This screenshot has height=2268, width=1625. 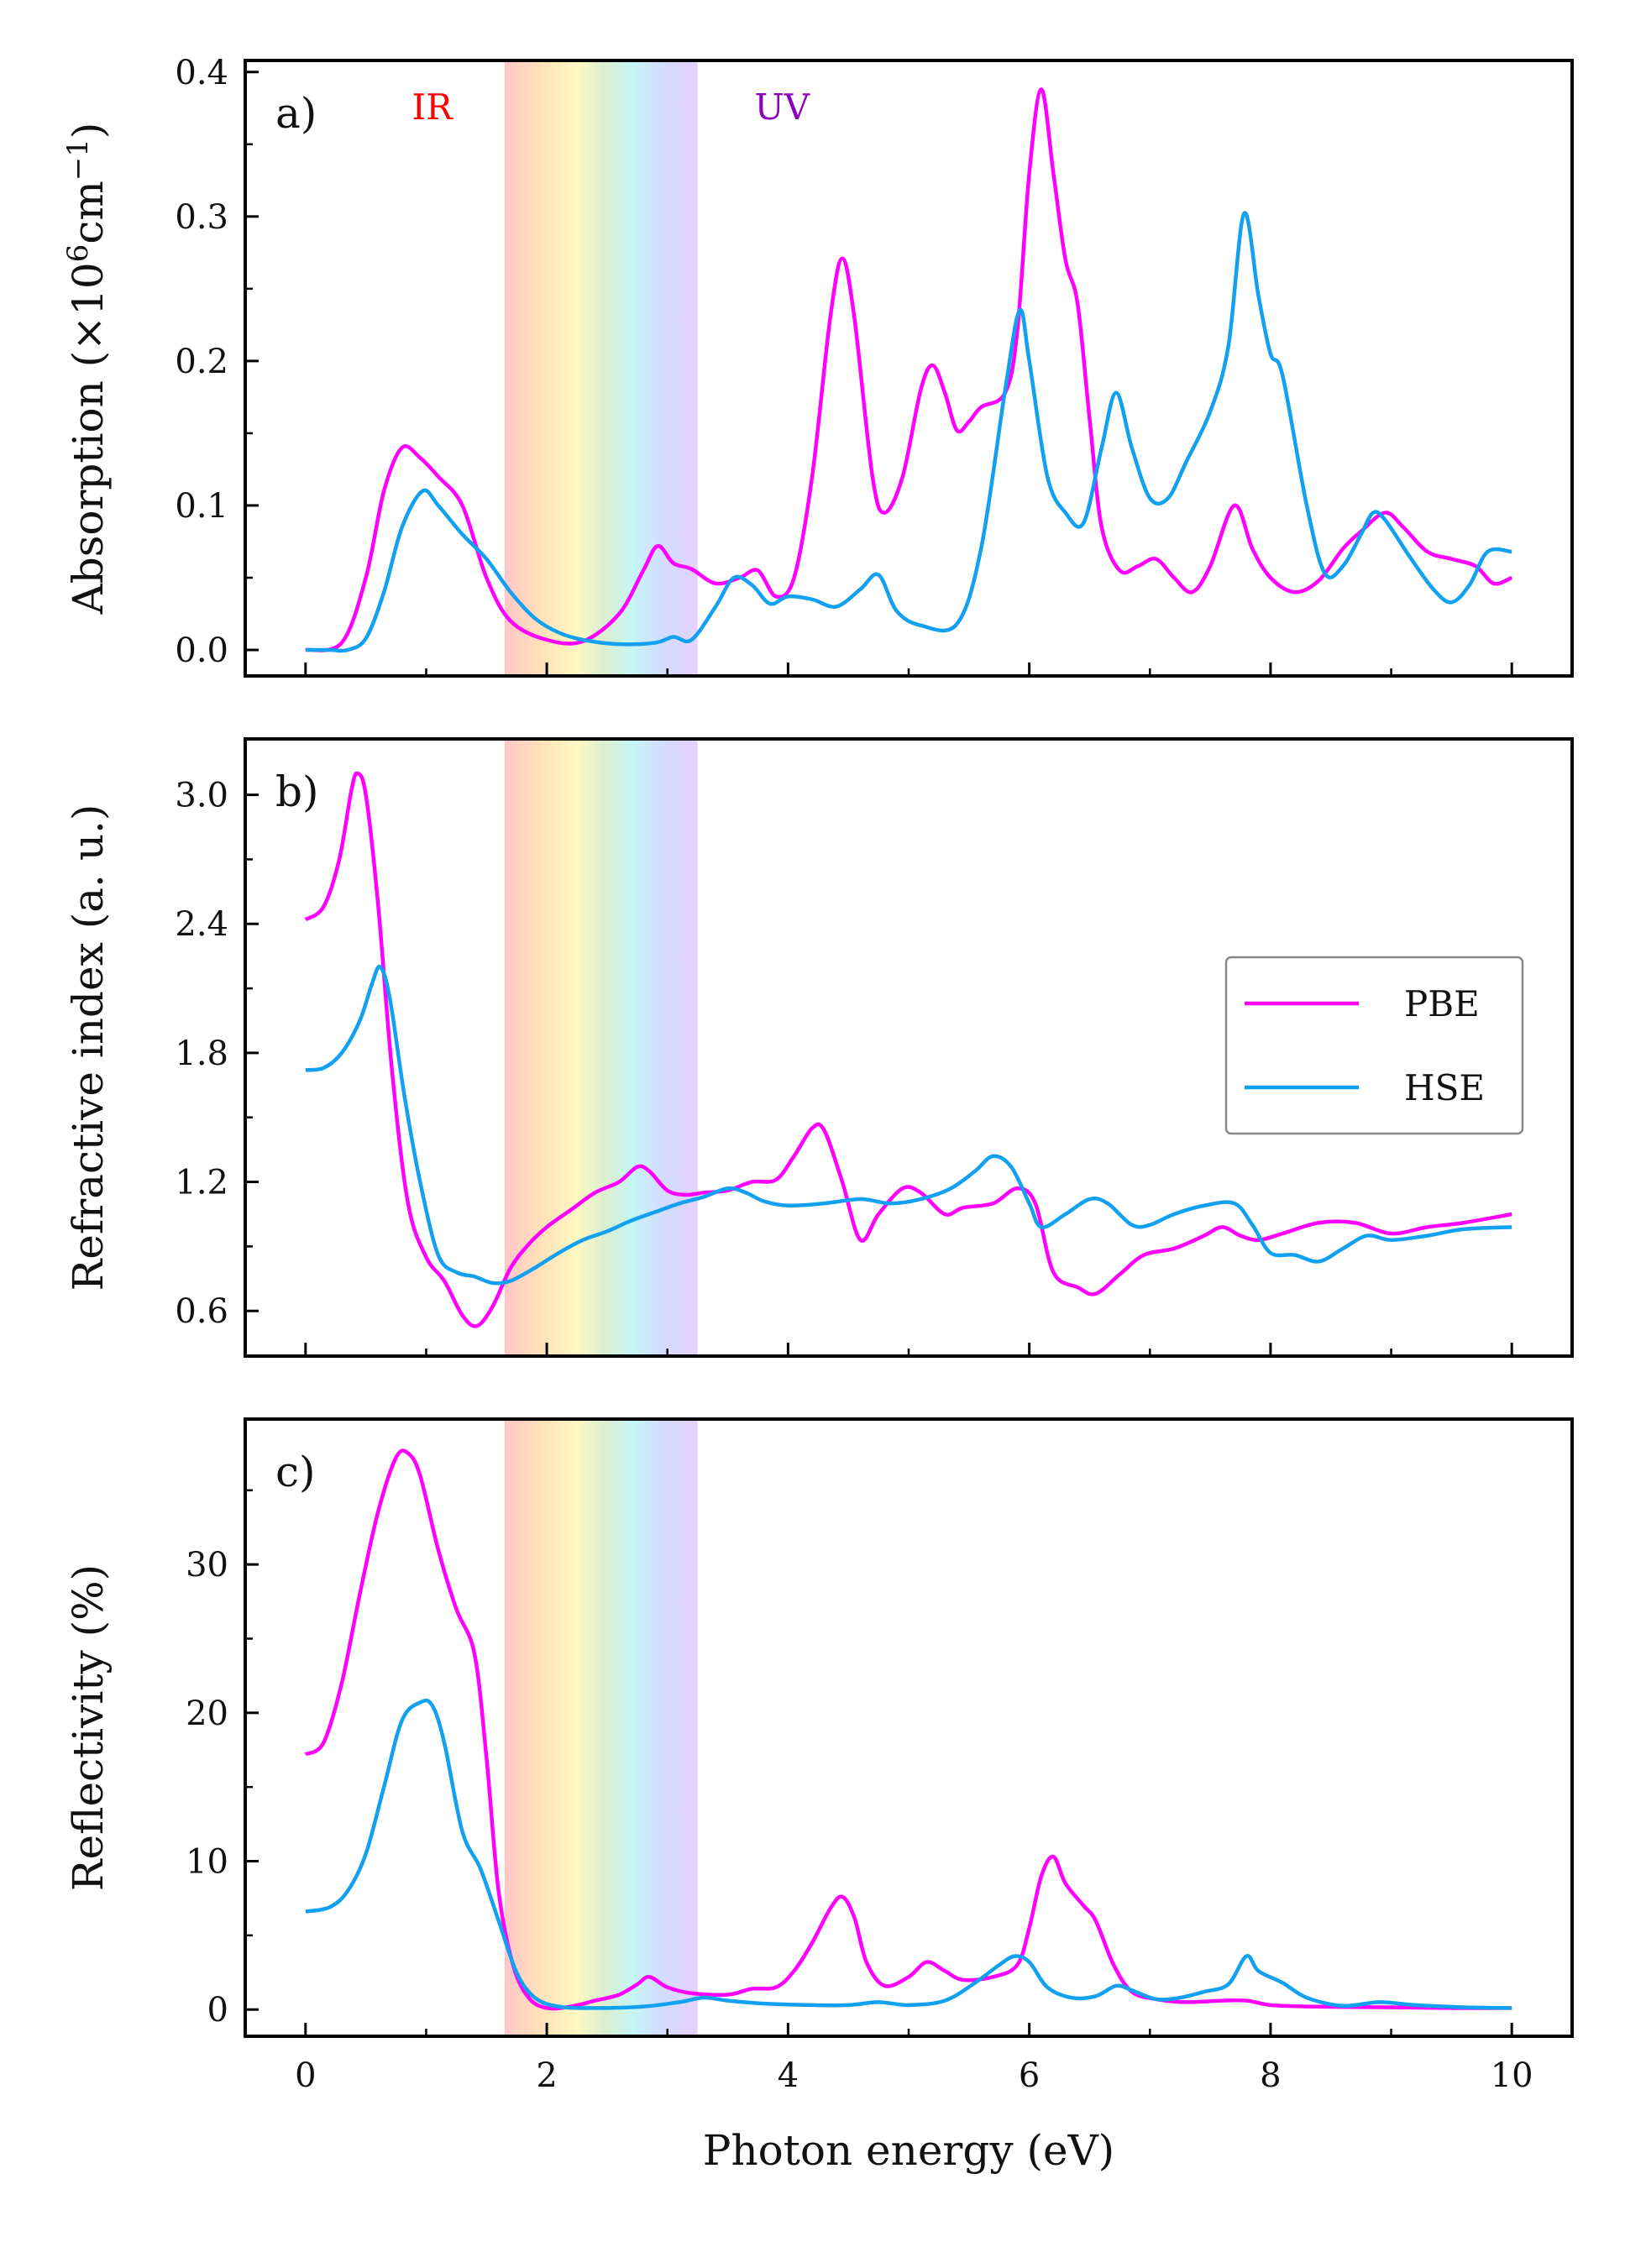 I want to click on y-axis-label: Refractive index (a. u.), so click(x=88, y=1048).